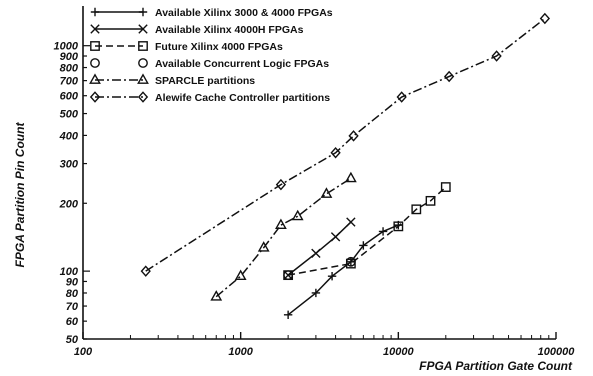 The width and height of the screenshot is (593, 376). Describe the element at coordinates (242, 64) in the screenshot. I see `legend-label: Available Concurrent Logic FPGAs` at that location.